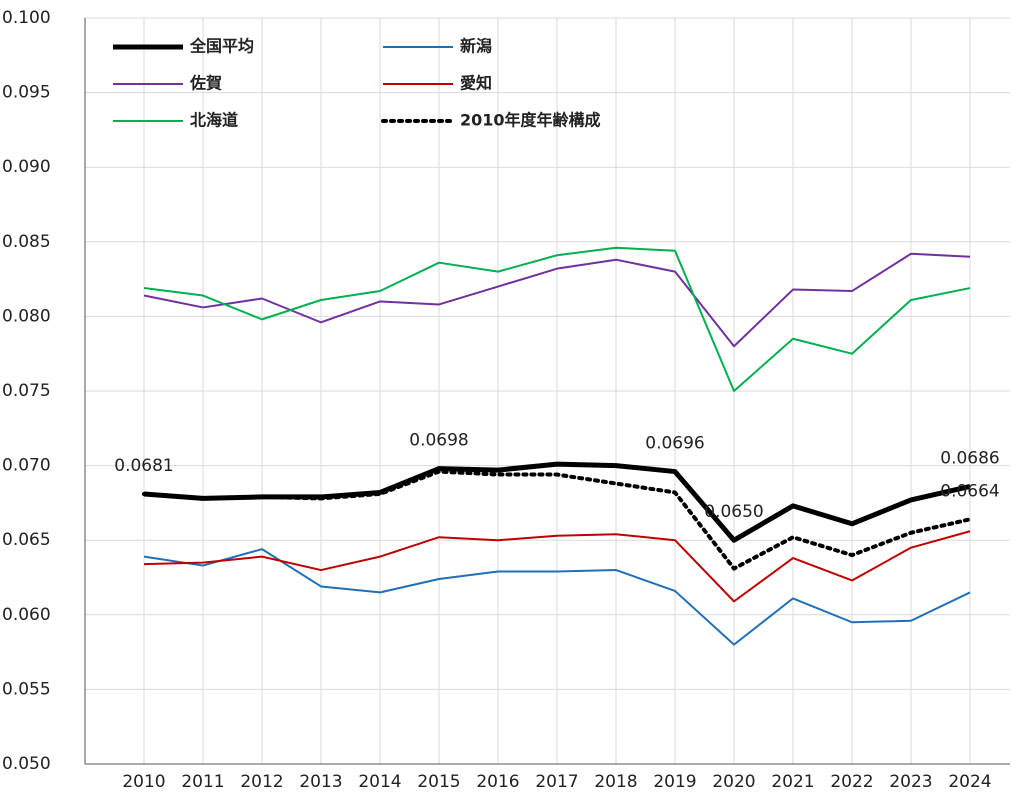  Describe the element at coordinates (674, 782) in the screenshot. I see `x-tick-label: 2019` at that location.